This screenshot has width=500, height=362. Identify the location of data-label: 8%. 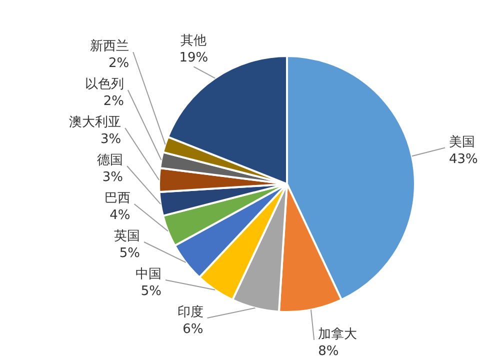
(328, 351).